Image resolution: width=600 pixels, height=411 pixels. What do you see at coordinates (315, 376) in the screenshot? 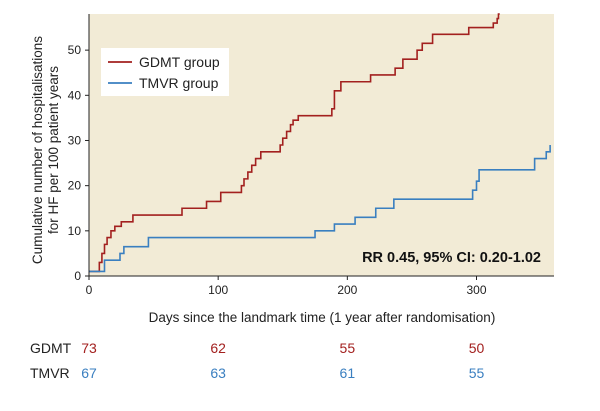
I see `risk-row-tmvr: TMVR 67 63 61 55` at bounding box center [315, 376].